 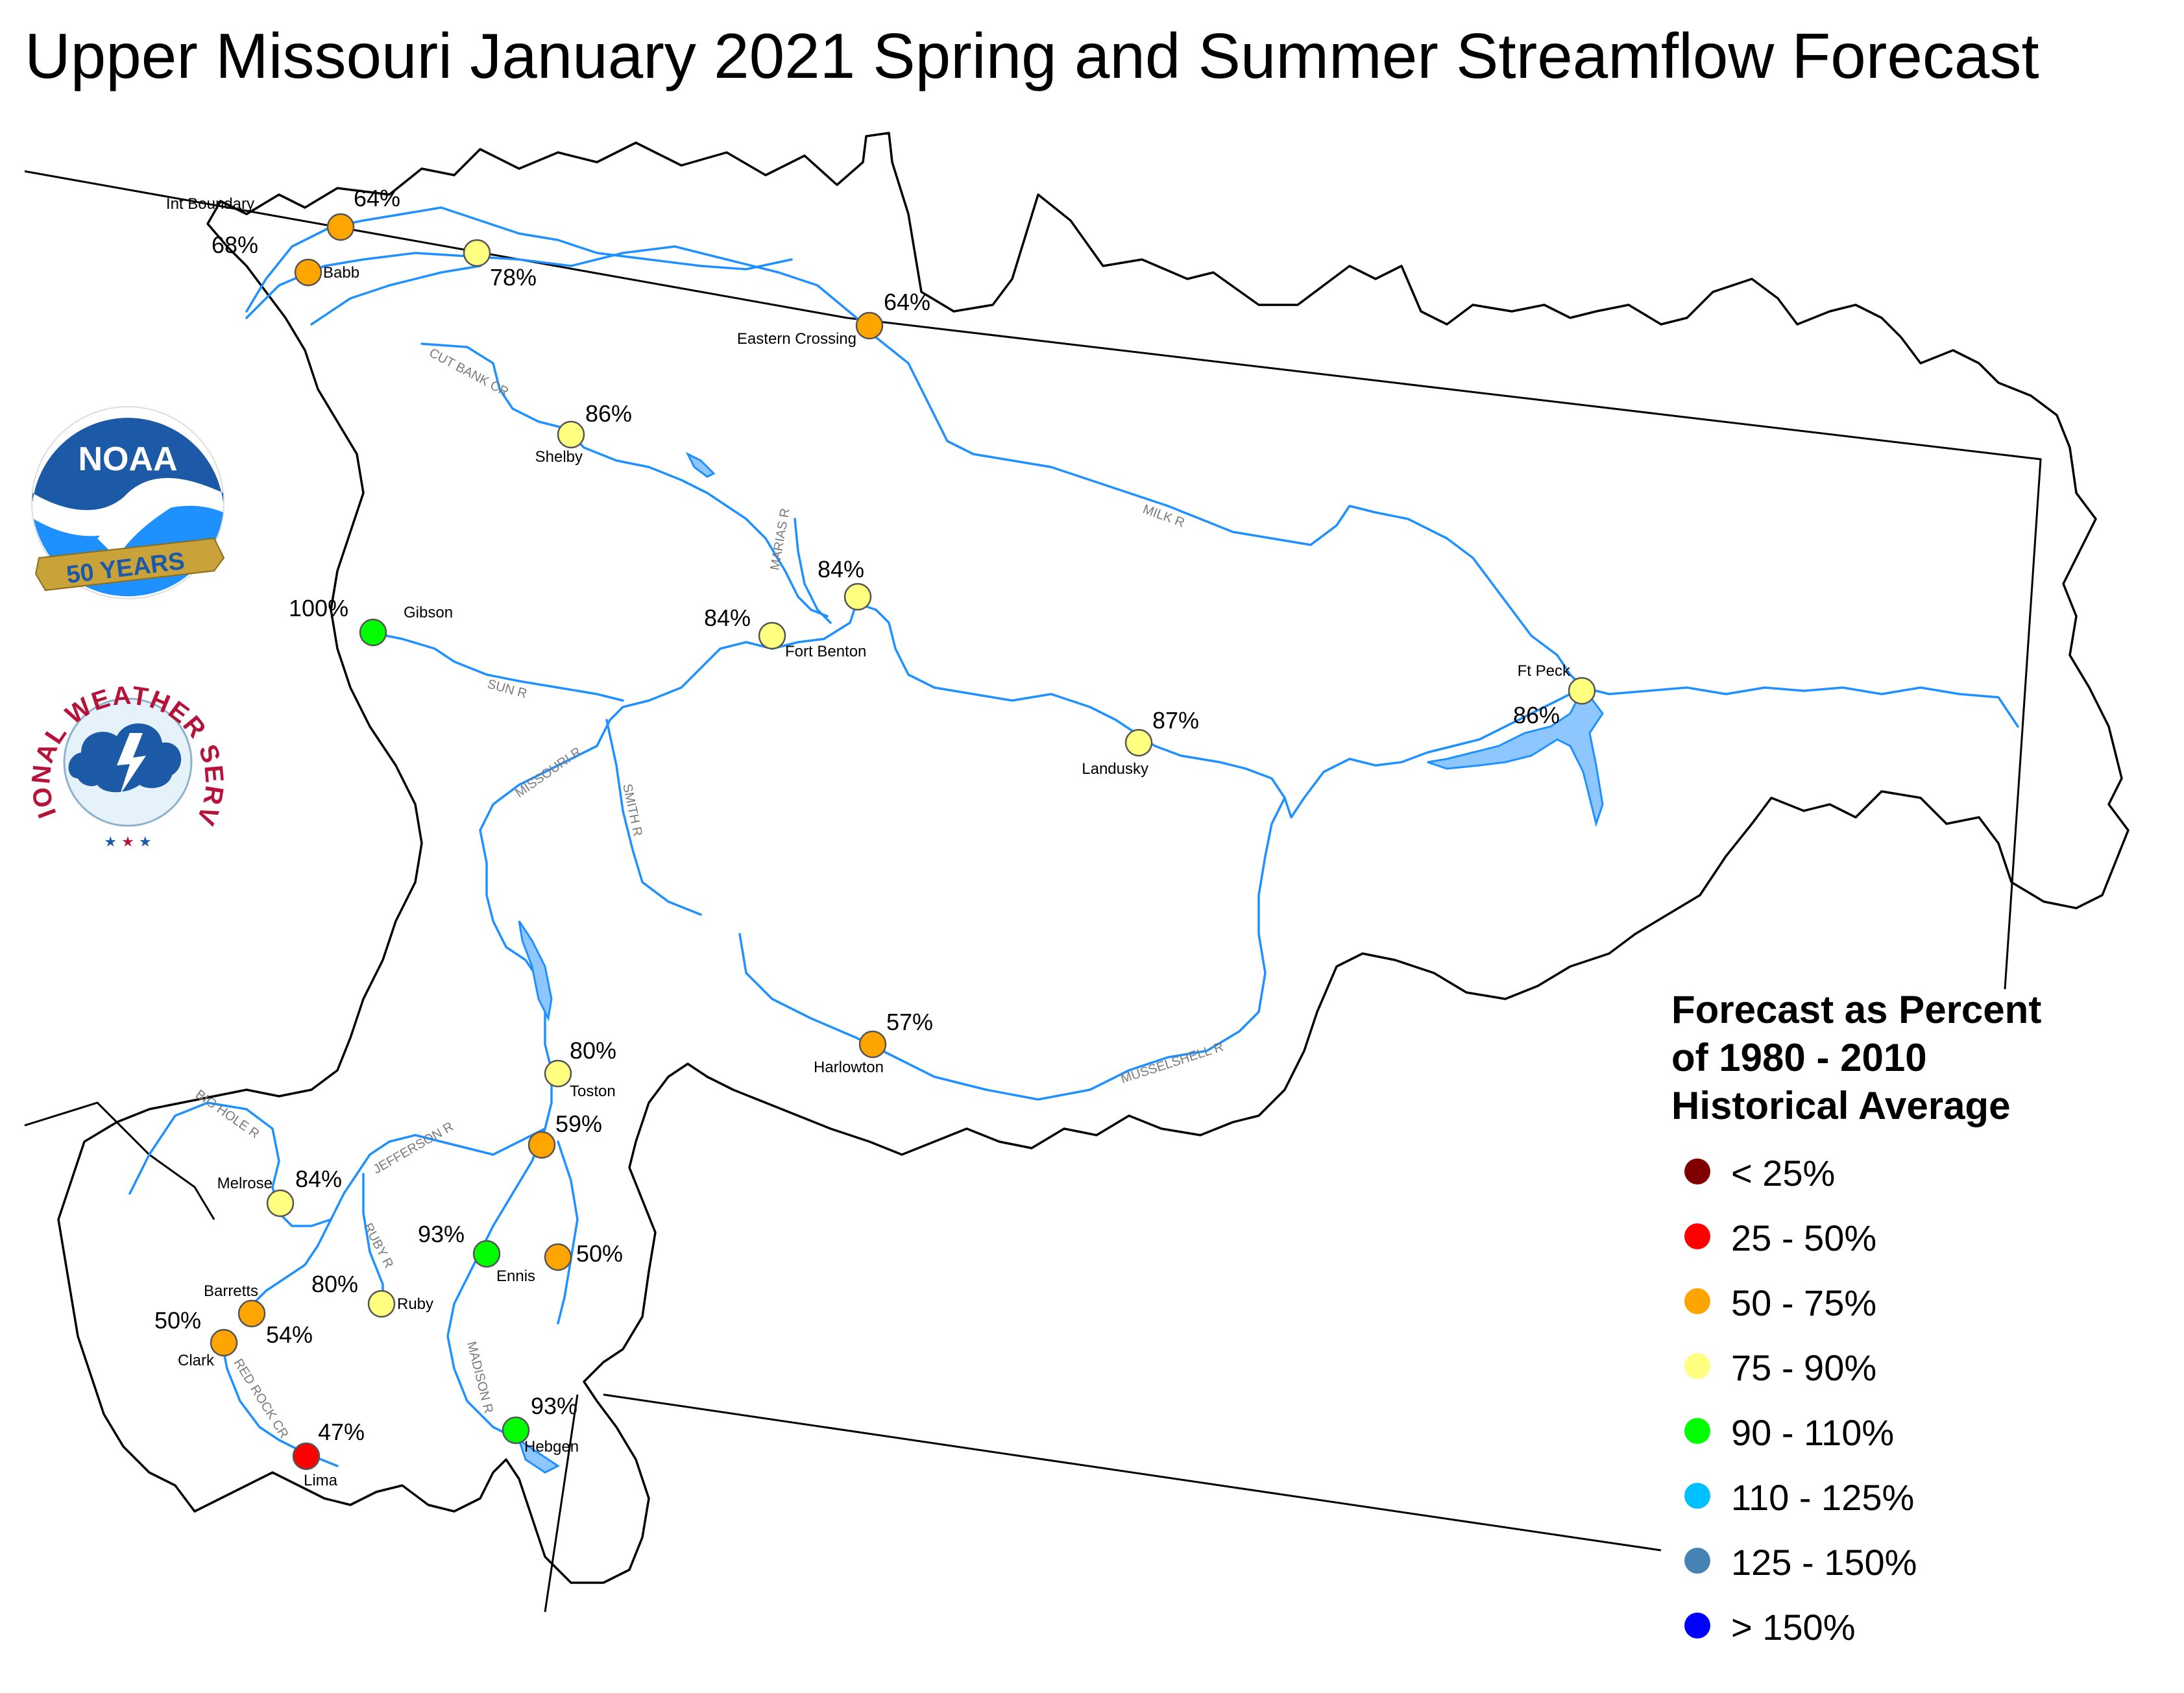 What do you see at coordinates (1437, 711) in the screenshot?
I see `river-missouri-main` at bounding box center [1437, 711].